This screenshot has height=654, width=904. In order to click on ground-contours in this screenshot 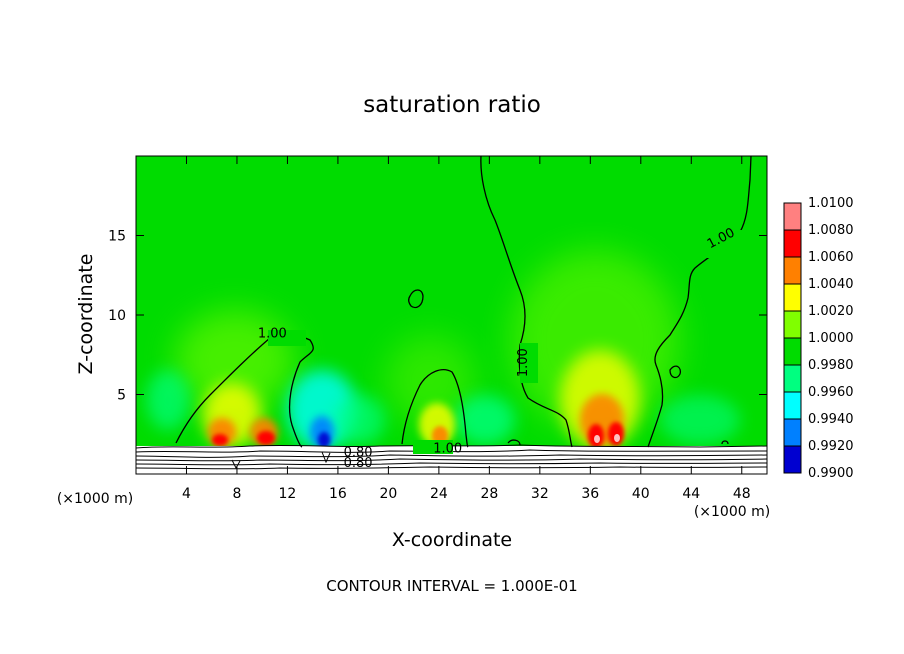, I will do `click(451, 457)`.